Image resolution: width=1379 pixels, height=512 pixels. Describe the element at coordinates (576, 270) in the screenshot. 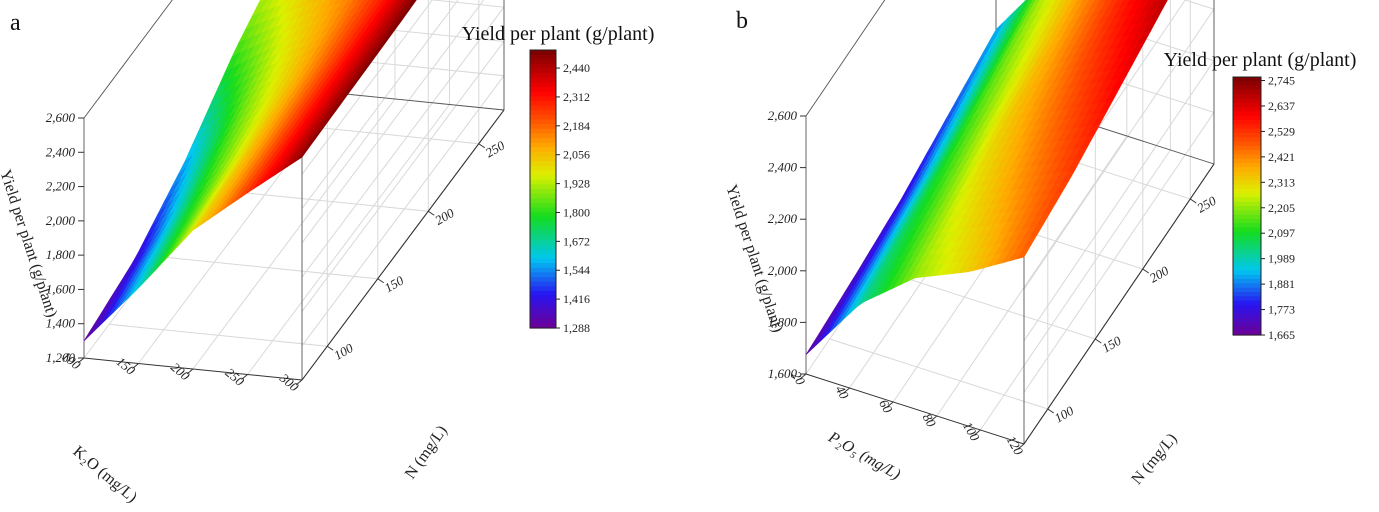

I see `colorbar-tick-label: 1,544` at that location.